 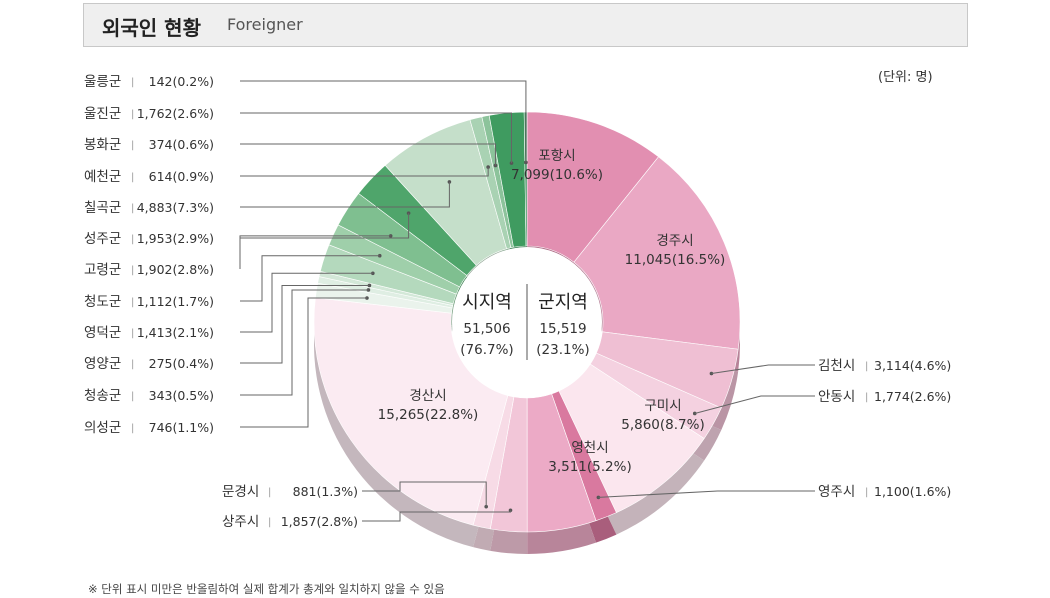 I want to click on leader-label-value: 881(1.3%), so click(x=325, y=491).